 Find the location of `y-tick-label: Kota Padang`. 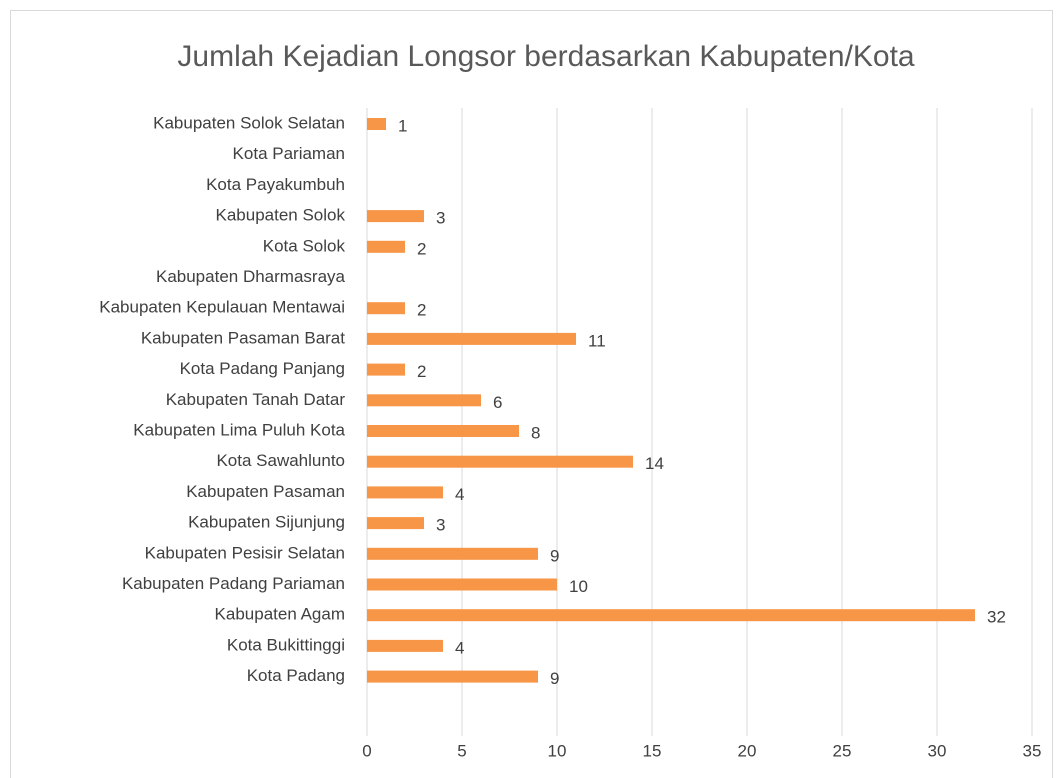

y-tick-label: Kota Padang is located at coordinates (296, 675).